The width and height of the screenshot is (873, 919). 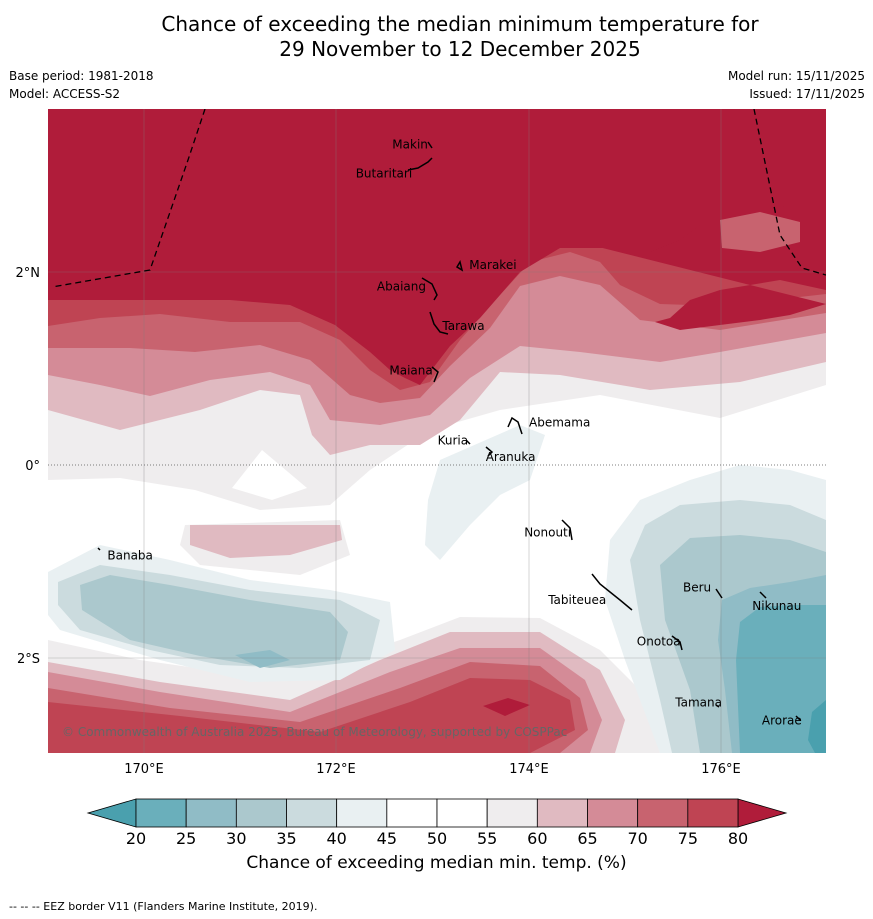 I want to click on colorbar-tick-40: 40, so click(x=336, y=838).